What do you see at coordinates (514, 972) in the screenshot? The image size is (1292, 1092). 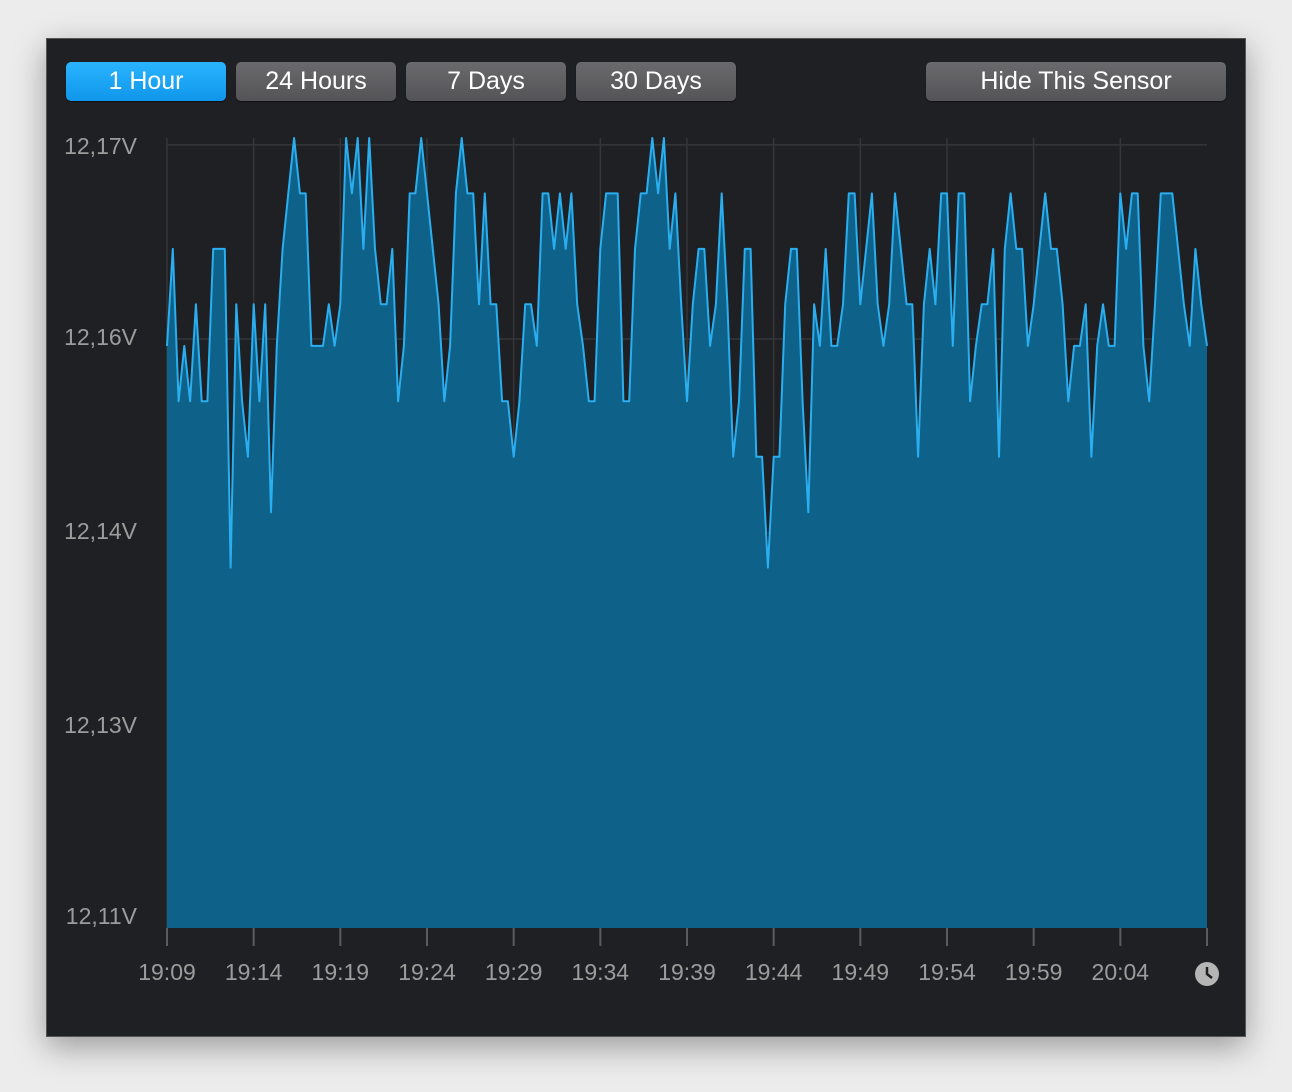 I see `x-tick-label: 19:29` at bounding box center [514, 972].